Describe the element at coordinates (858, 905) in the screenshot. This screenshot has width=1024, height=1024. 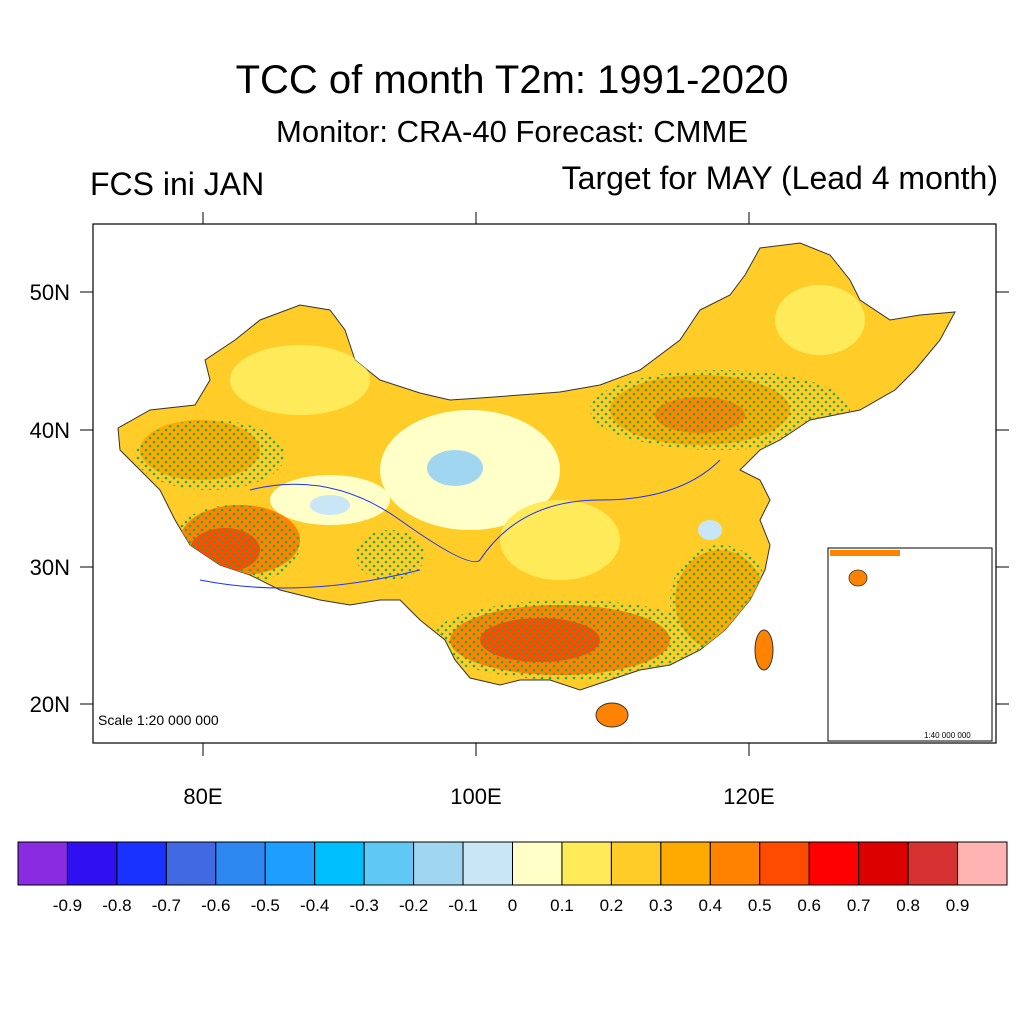
I see `colorbar-tick-label: 0.7` at that location.